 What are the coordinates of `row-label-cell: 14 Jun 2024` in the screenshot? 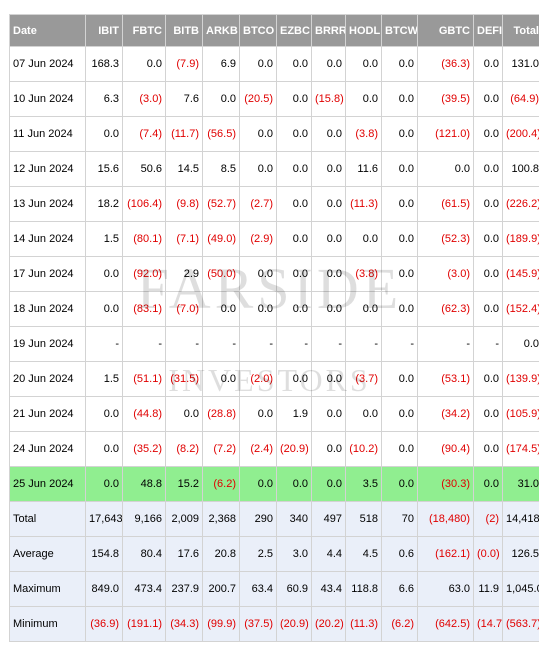 It's located at (47, 239).